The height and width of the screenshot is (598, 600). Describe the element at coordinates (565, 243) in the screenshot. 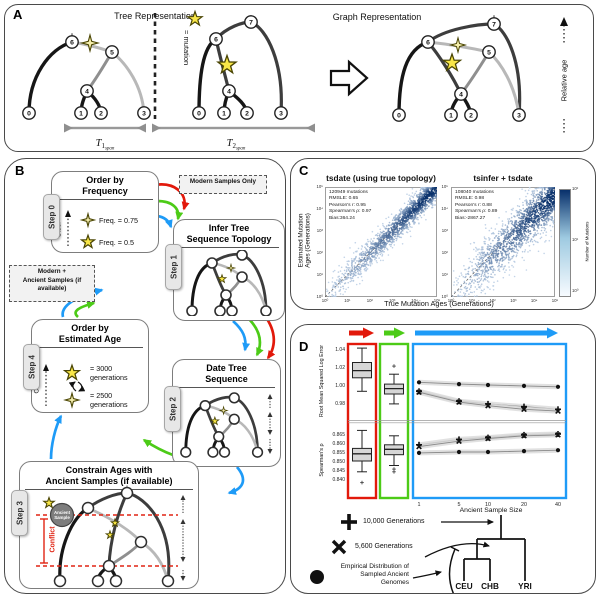

I see `colorbar` at that location.